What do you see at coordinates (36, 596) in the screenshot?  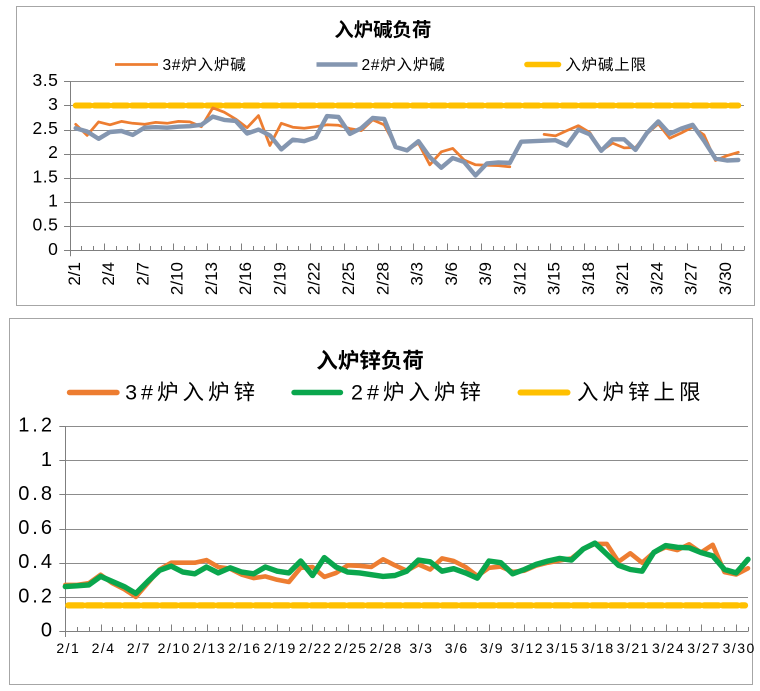 I see `svg-text: 0.2` at bounding box center [36, 596].